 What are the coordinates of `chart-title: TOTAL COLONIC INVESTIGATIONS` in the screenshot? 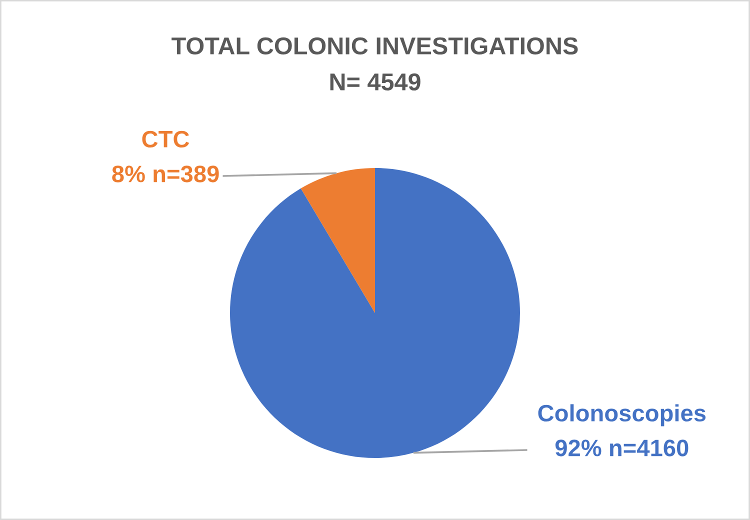 It's located at (375, 46).